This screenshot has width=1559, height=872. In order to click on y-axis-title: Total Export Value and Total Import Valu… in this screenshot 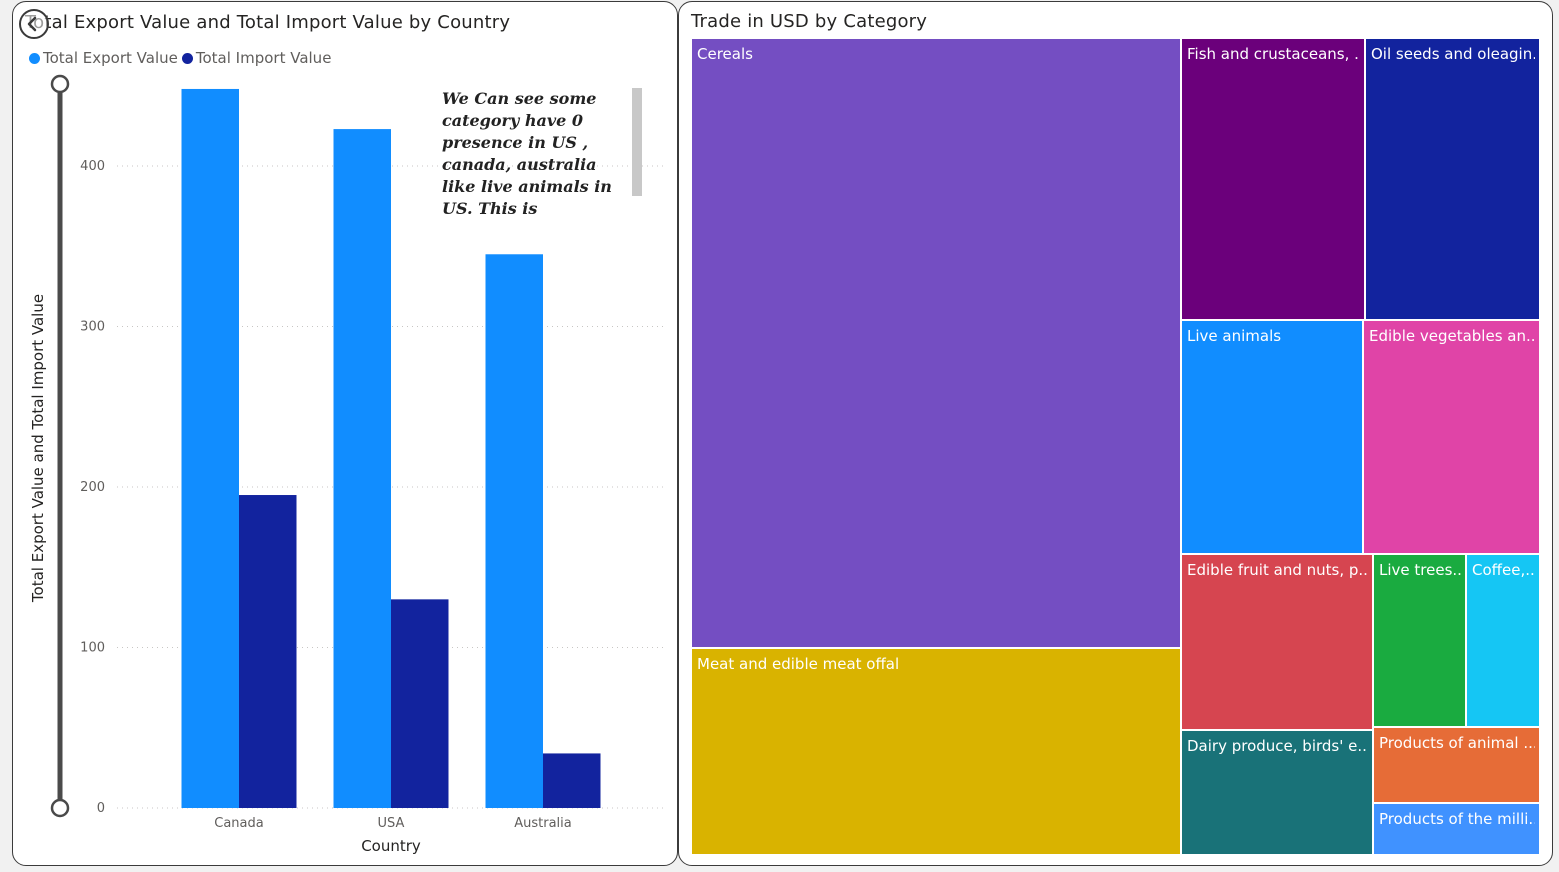, I will do `click(38, 448)`.